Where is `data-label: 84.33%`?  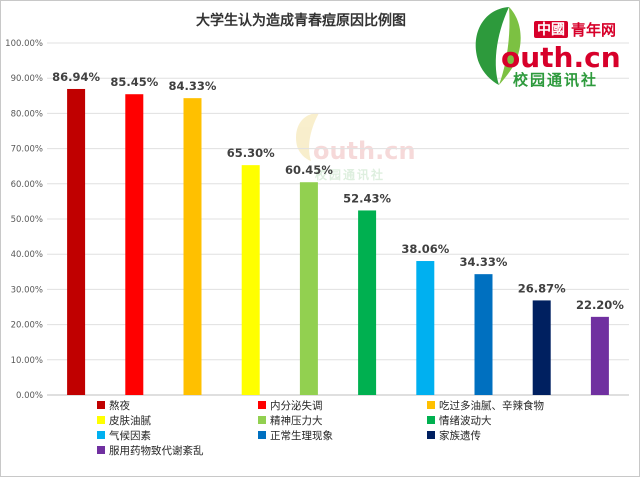 data-label: 84.33% is located at coordinates (193, 86).